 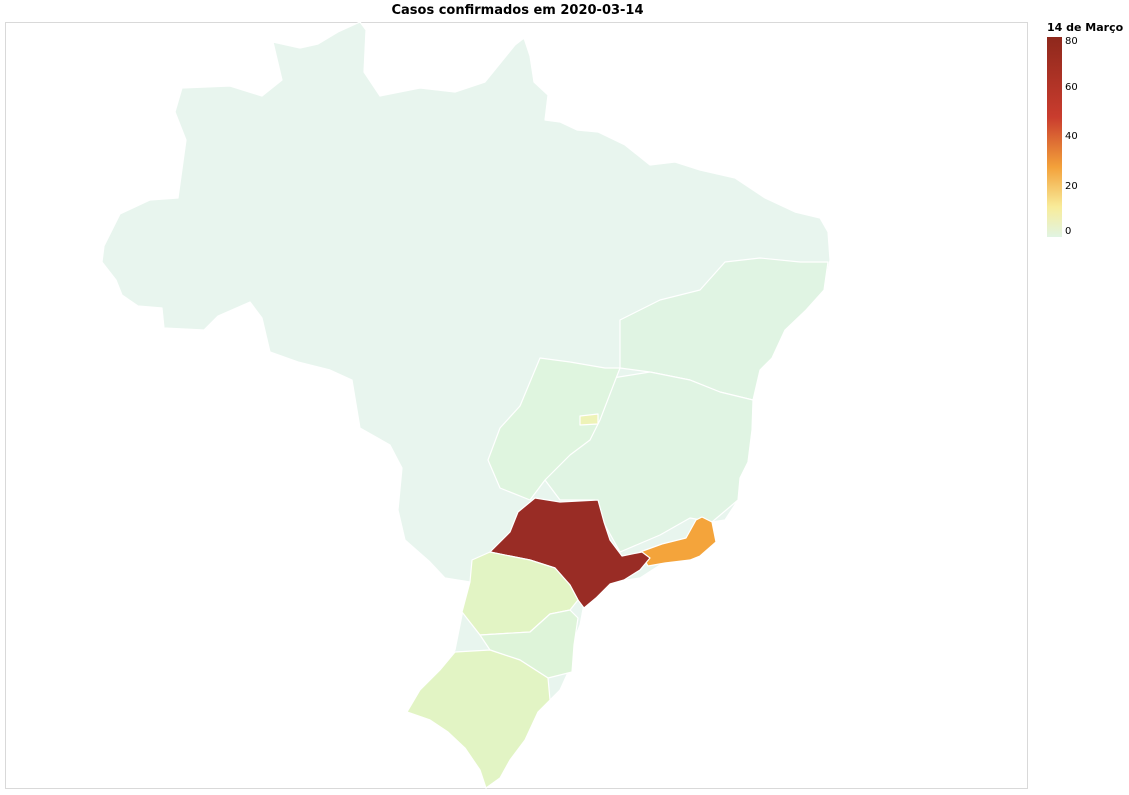 What do you see at coordinates (478, 719) in the screenshot?
I see `state-rs` at bounding box center [478, 719].